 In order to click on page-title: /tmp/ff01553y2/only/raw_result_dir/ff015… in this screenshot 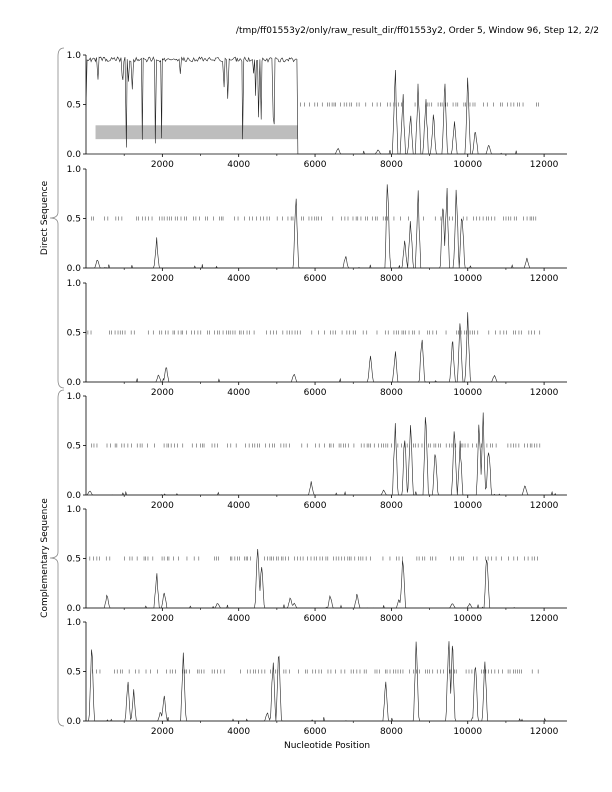, I will do `click(417, 31)`.